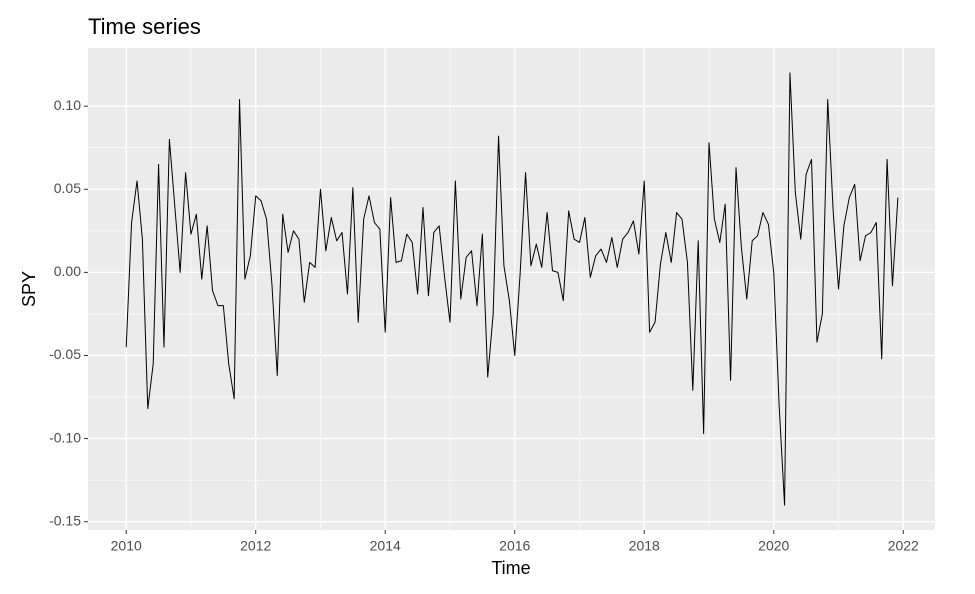 This screenshot has width=975, height=594. I want to click on x-tick-label: 2018, so click(644, 546).